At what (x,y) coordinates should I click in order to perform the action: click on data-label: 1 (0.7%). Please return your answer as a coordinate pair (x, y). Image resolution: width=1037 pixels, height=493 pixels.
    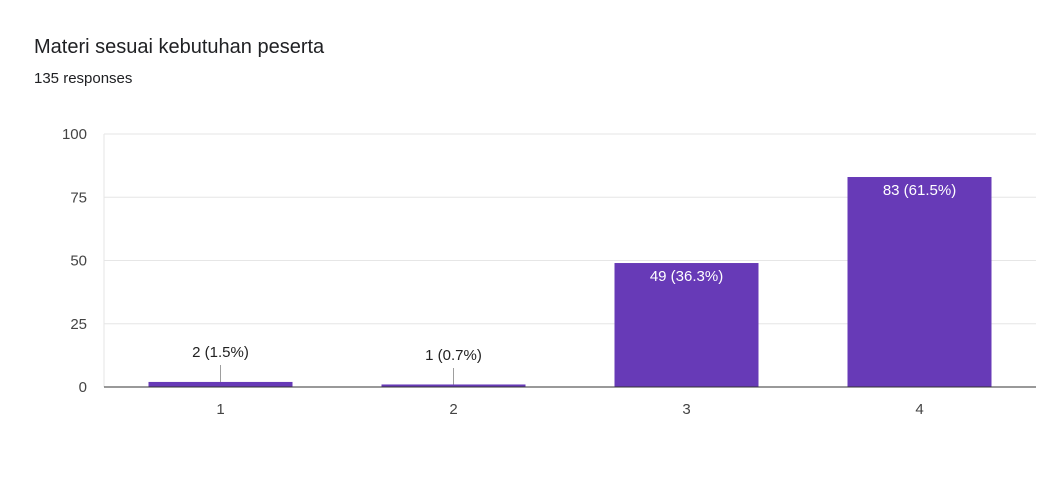
    Looking at the image, I should click on (453, 355).